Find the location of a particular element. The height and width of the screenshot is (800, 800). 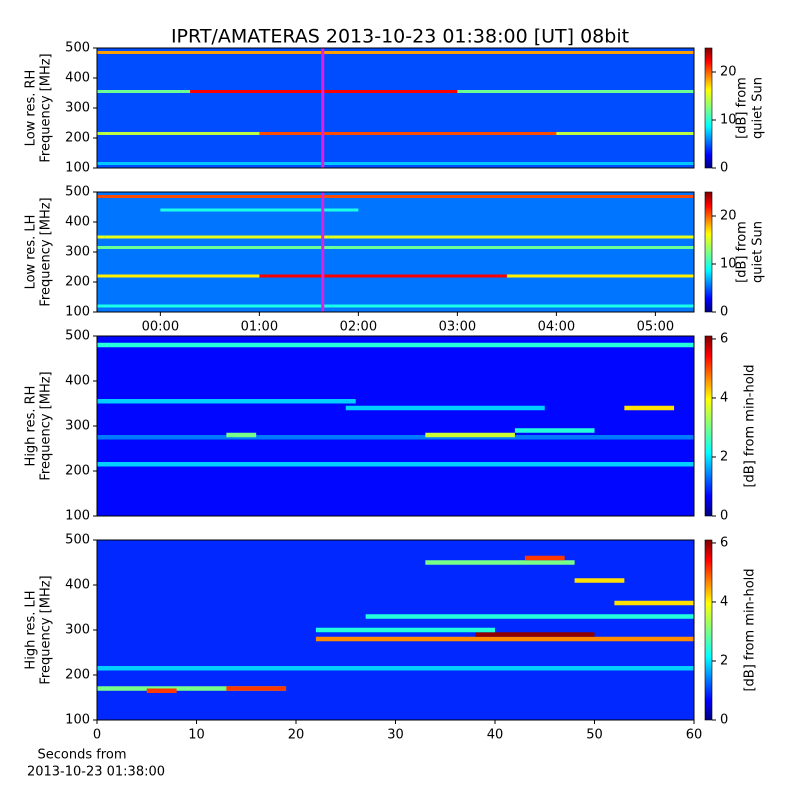

x-tick-label: 04:00 is located at coordinates (556, 327).